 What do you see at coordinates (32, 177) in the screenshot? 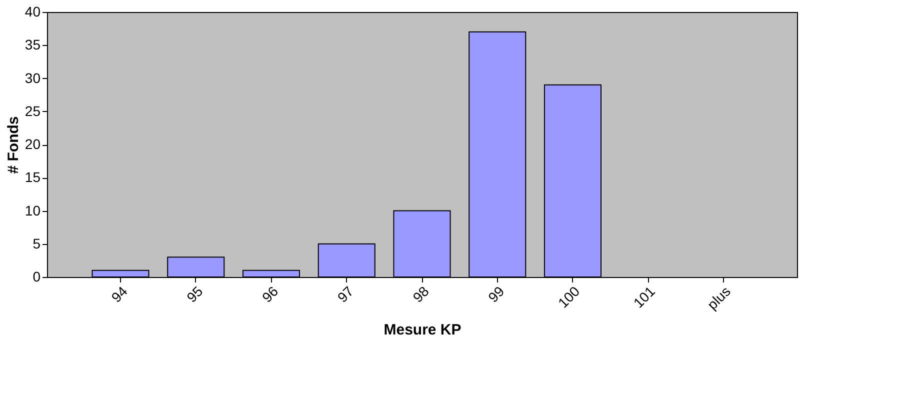
I see `y-tick-label: 15` at bounding box center [32, 177].